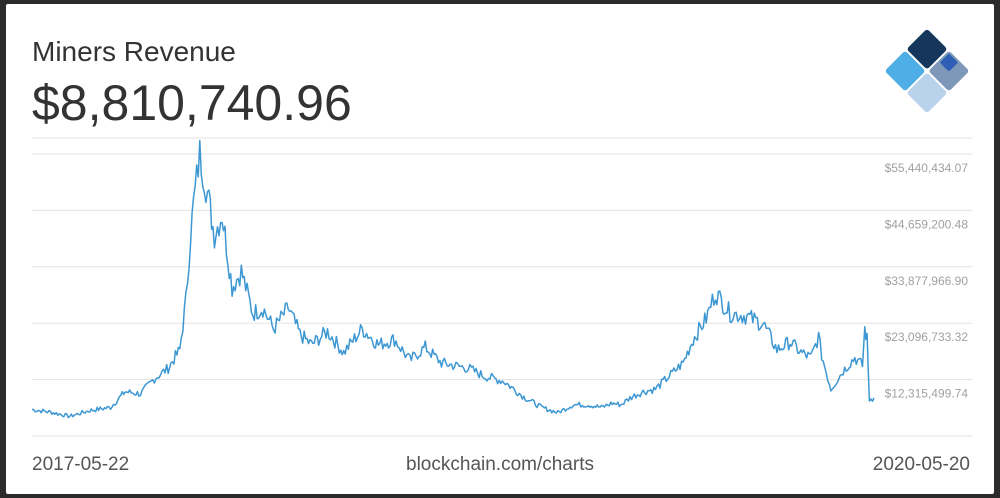 Image resolution: width=1000 pixels, height=498 pixels. Describe the element at coordinates (927, 337) in the screenshot. I see `y-tick-label: $23,096,733.32` at that location.